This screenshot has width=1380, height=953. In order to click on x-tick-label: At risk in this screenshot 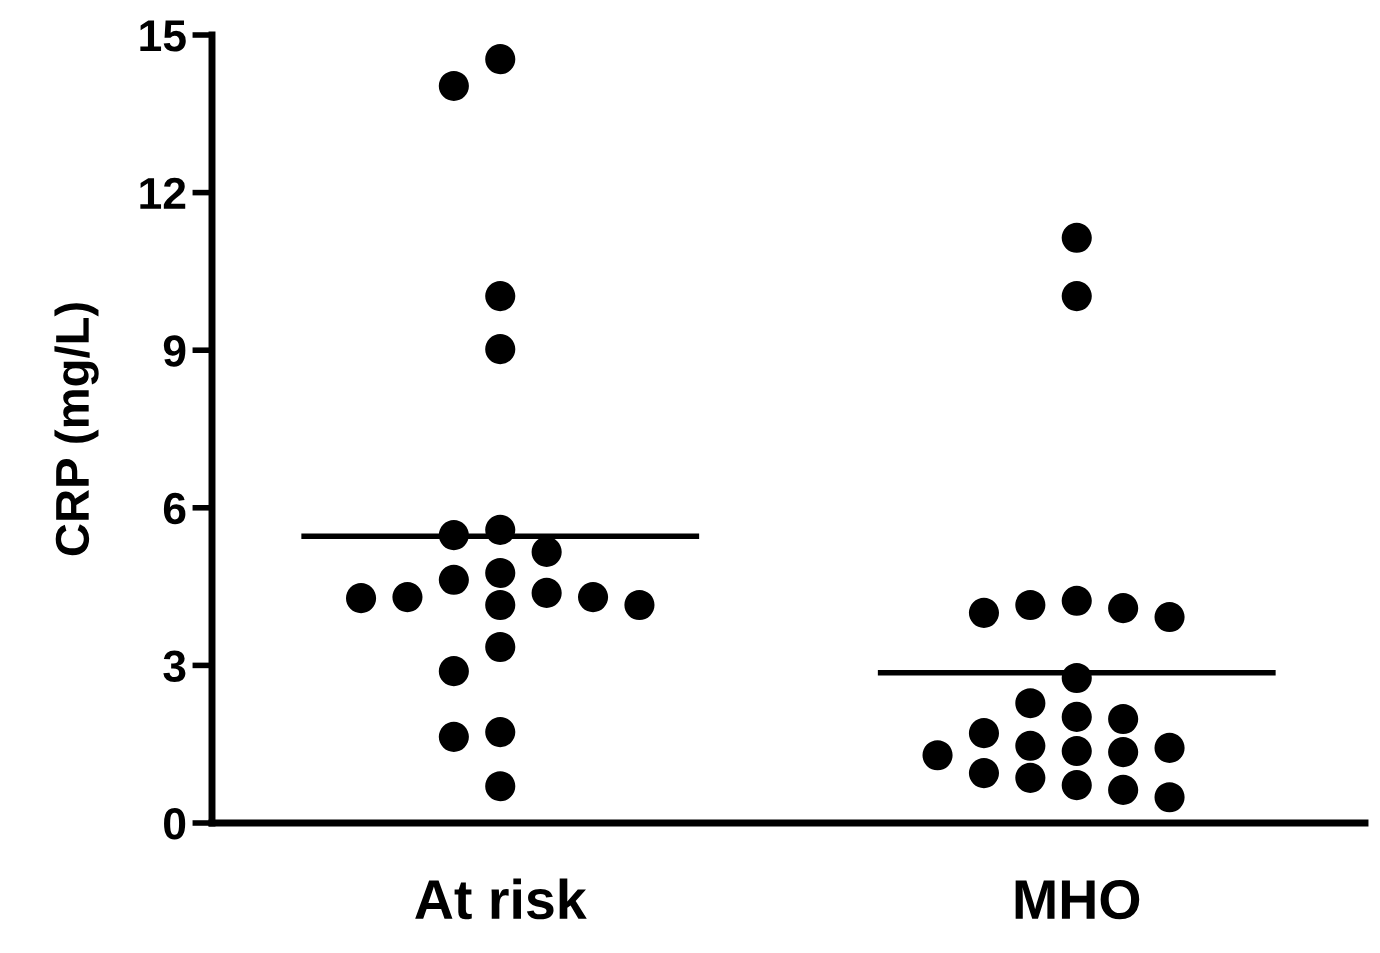, I will do `click(501, 899)`.